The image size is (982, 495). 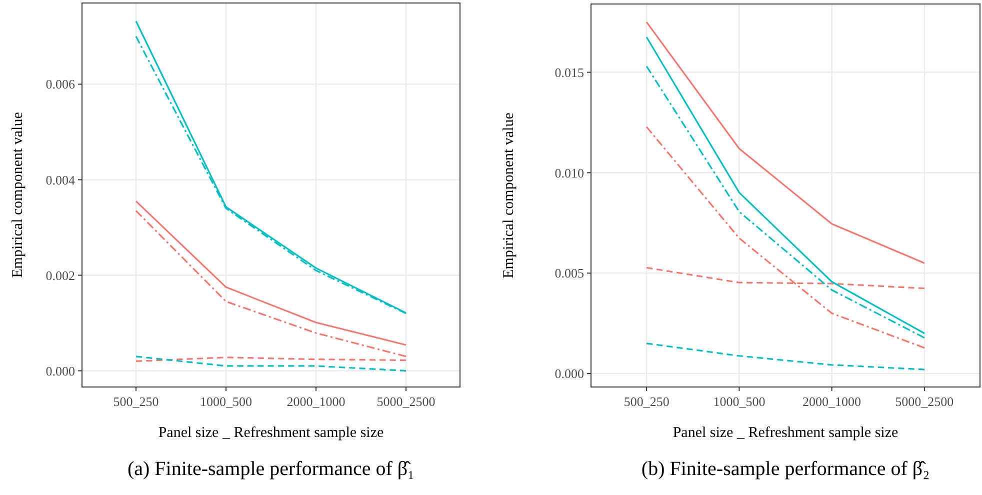 I want to click on text: (a) Finite-sample performance of β̂₁, so click(x=271, y=469).